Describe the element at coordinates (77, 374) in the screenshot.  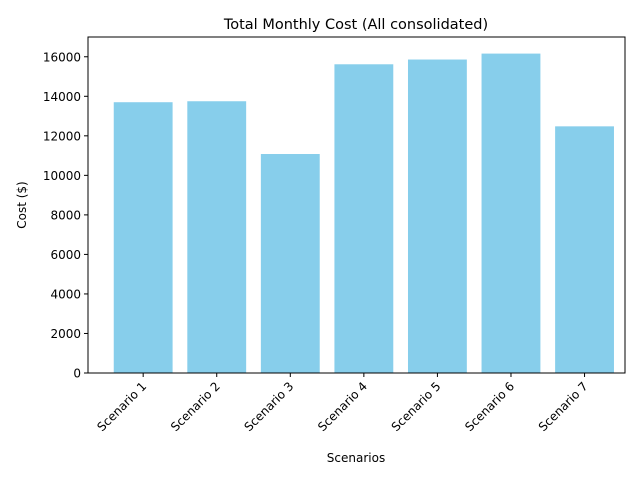
I see `y-tick-label: 0` at that location.